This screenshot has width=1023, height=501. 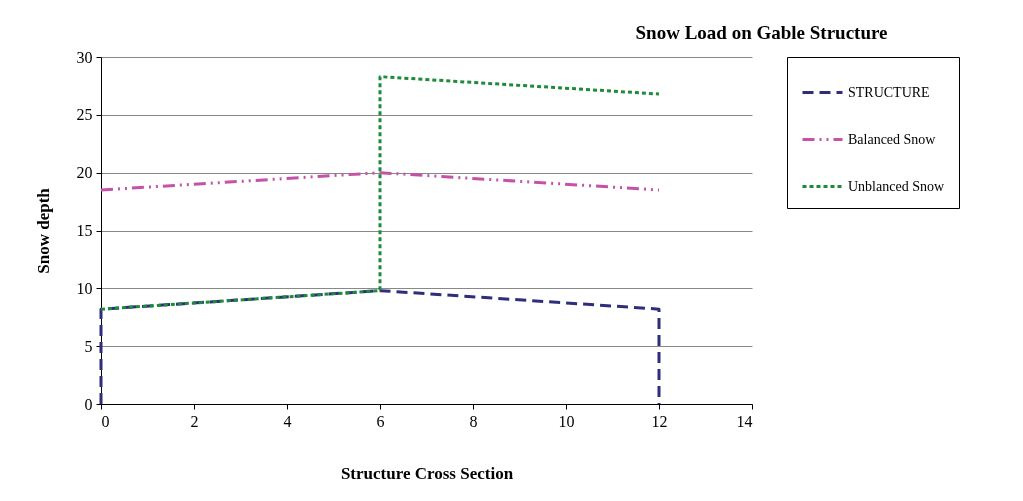 I want to click on y-axis-title: Snow depth, so click(x=43, y=230).